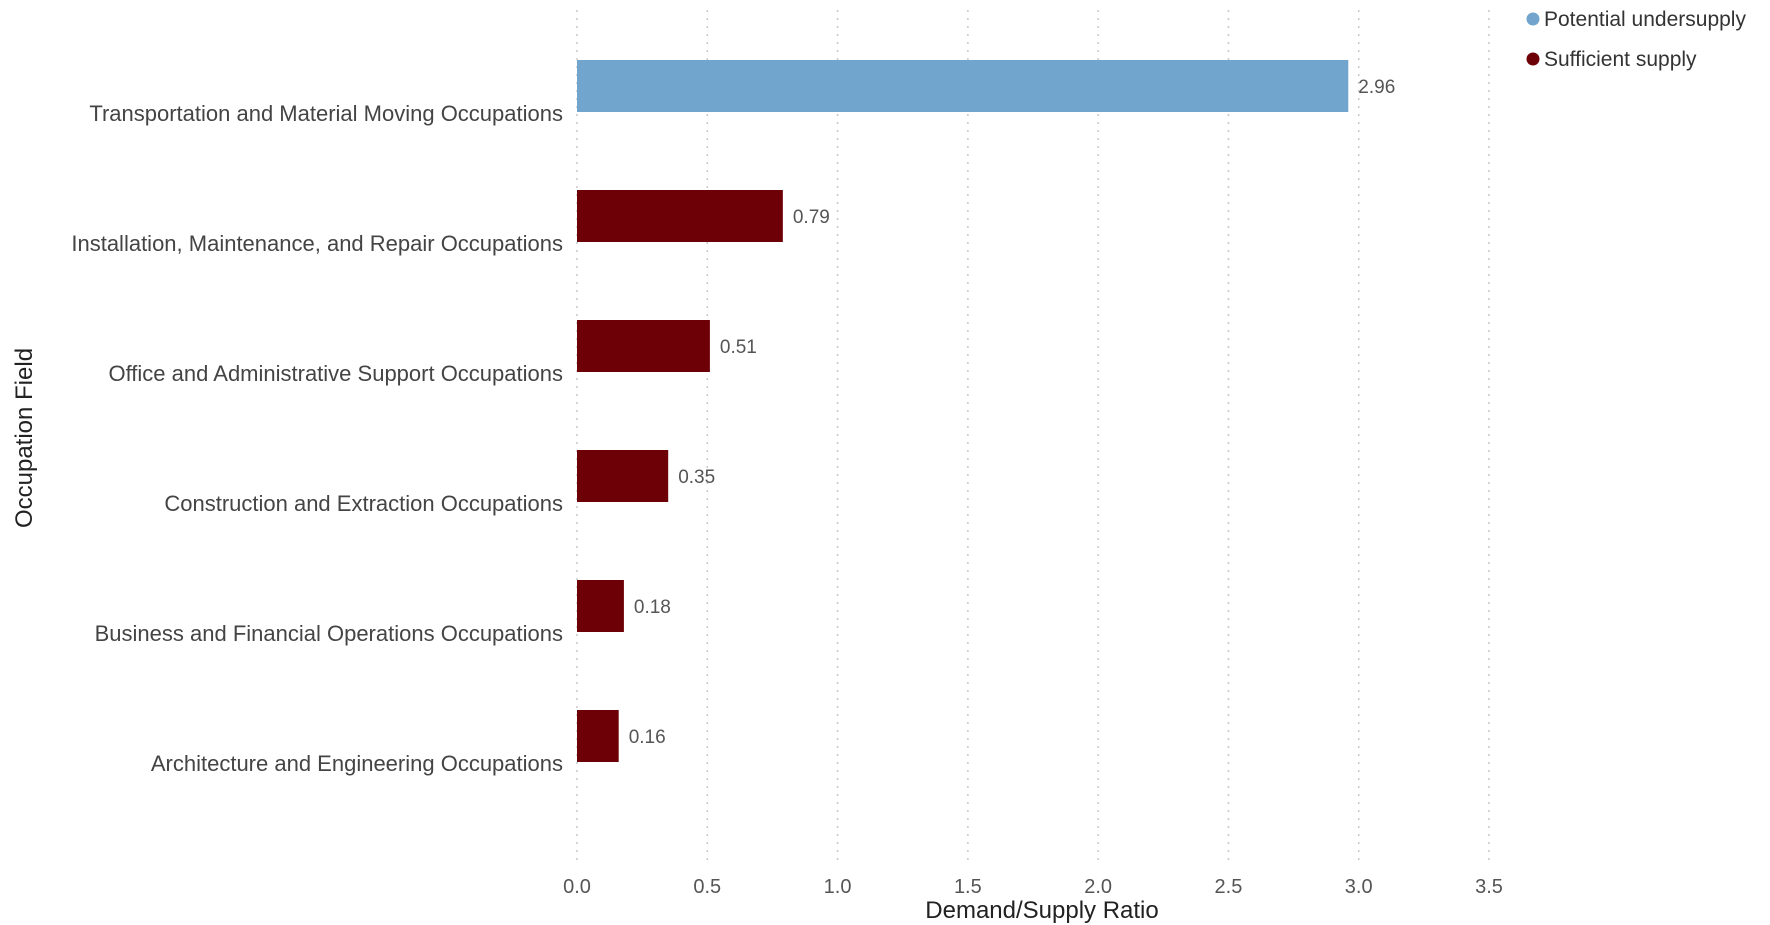 Image resolution: width=1770 pixels, height=925 pixels. I want to click on data-label: 0.18, so click(652, 607).